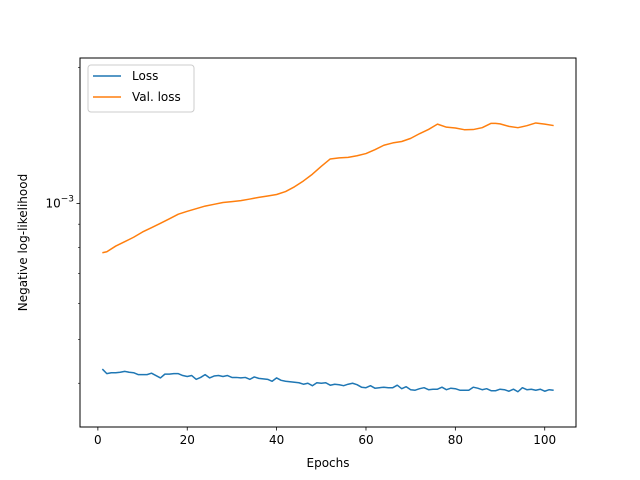 The image size is (640, 480). Describe the element at coordinates (145, 76) in the screenshot. I see `legend-label: Loss` at that location.